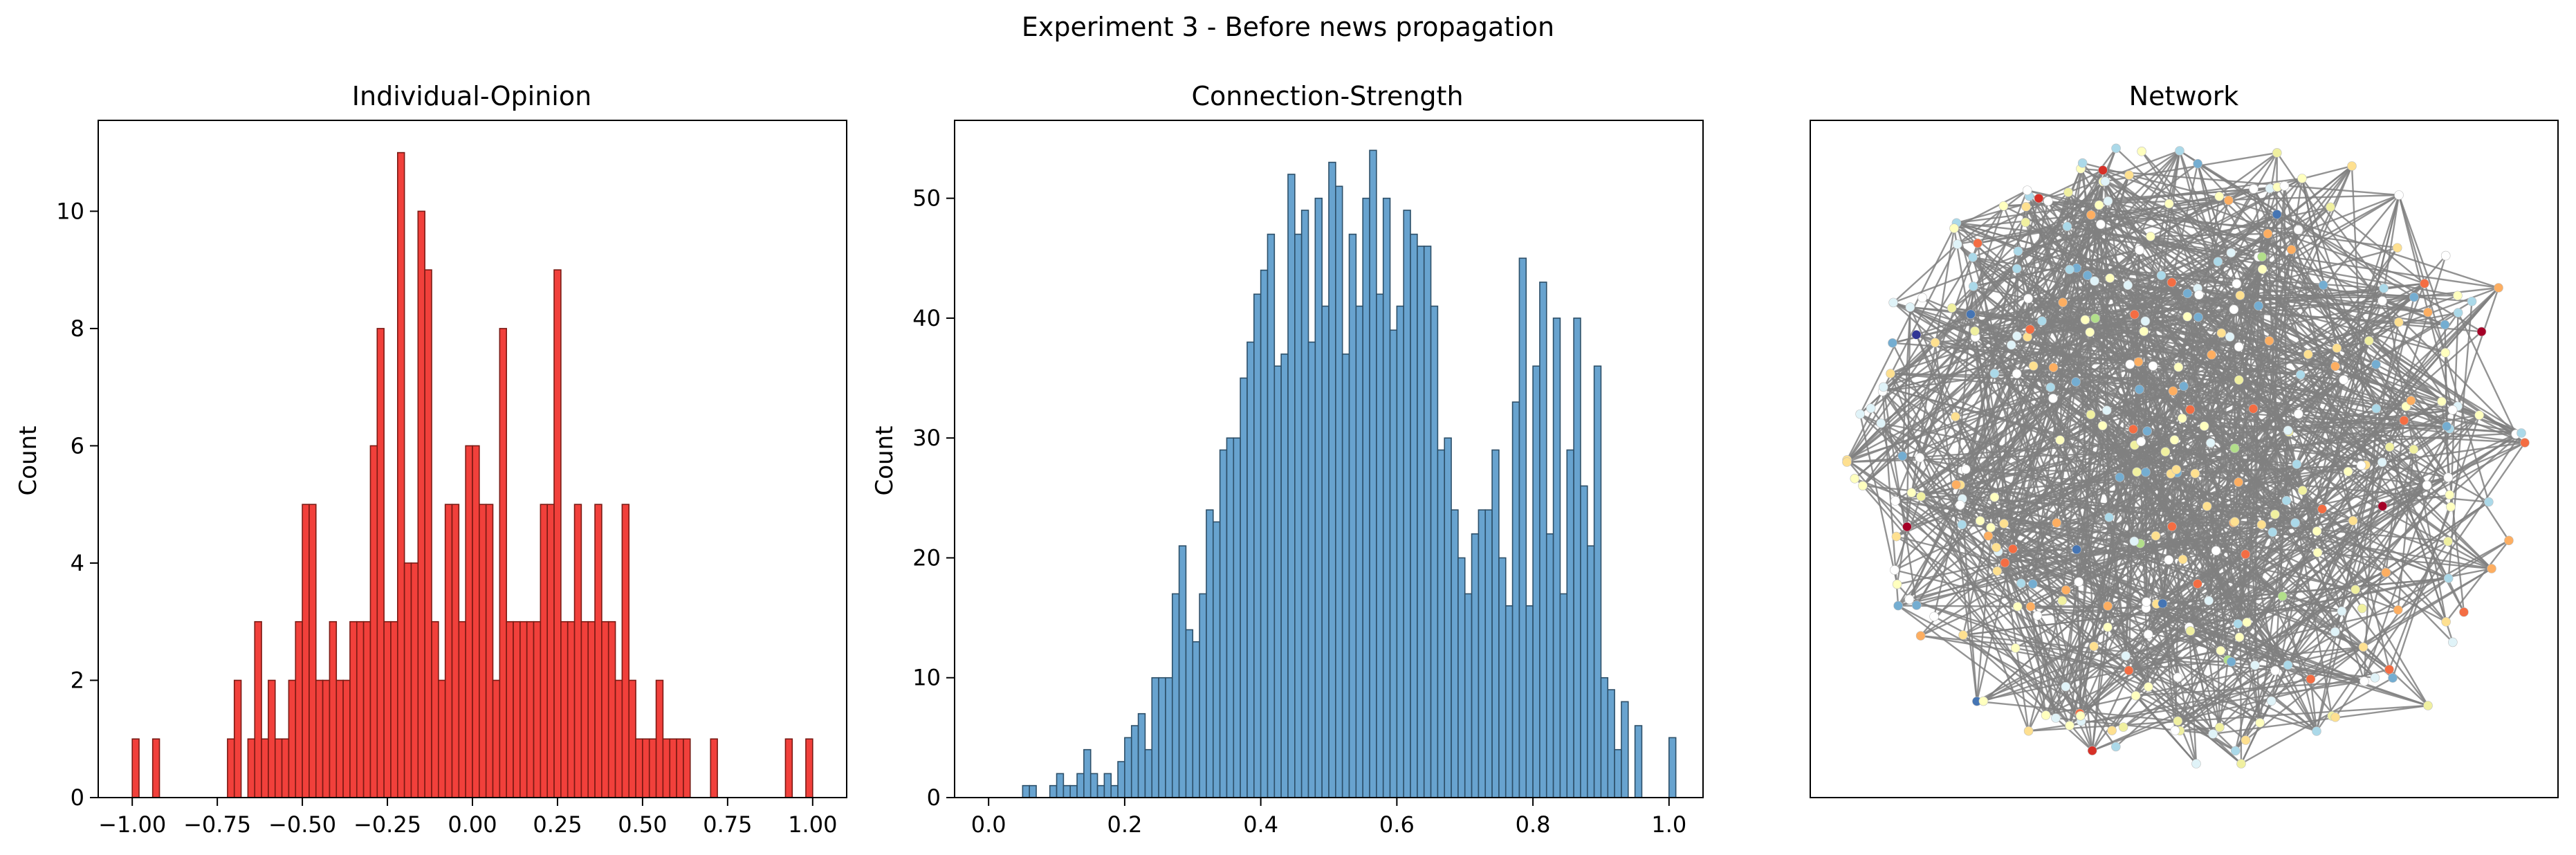 The image size is (2576, 855). I want to click on y-tick-label: 6, so click(77, 446).